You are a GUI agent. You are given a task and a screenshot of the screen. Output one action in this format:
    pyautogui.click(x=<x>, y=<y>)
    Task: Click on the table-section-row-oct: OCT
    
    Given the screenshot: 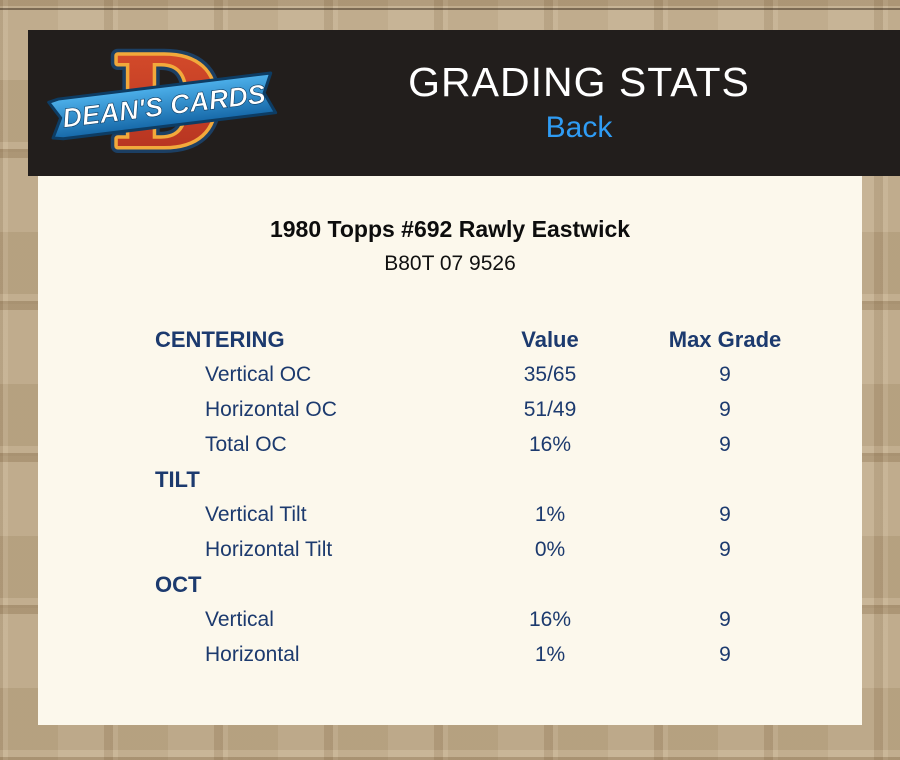 What is the action you would take?
    pyautogui.click(x=482, y=584)
    